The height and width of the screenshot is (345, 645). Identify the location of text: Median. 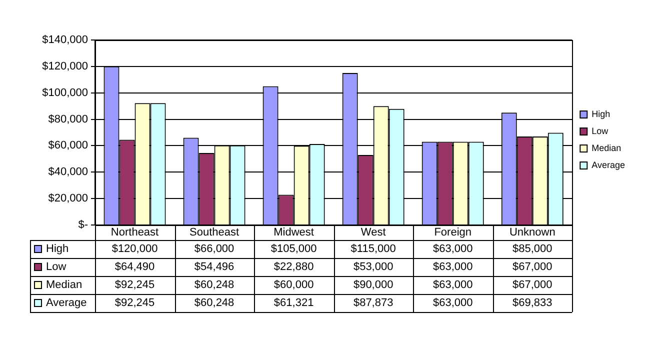
(64, 285).